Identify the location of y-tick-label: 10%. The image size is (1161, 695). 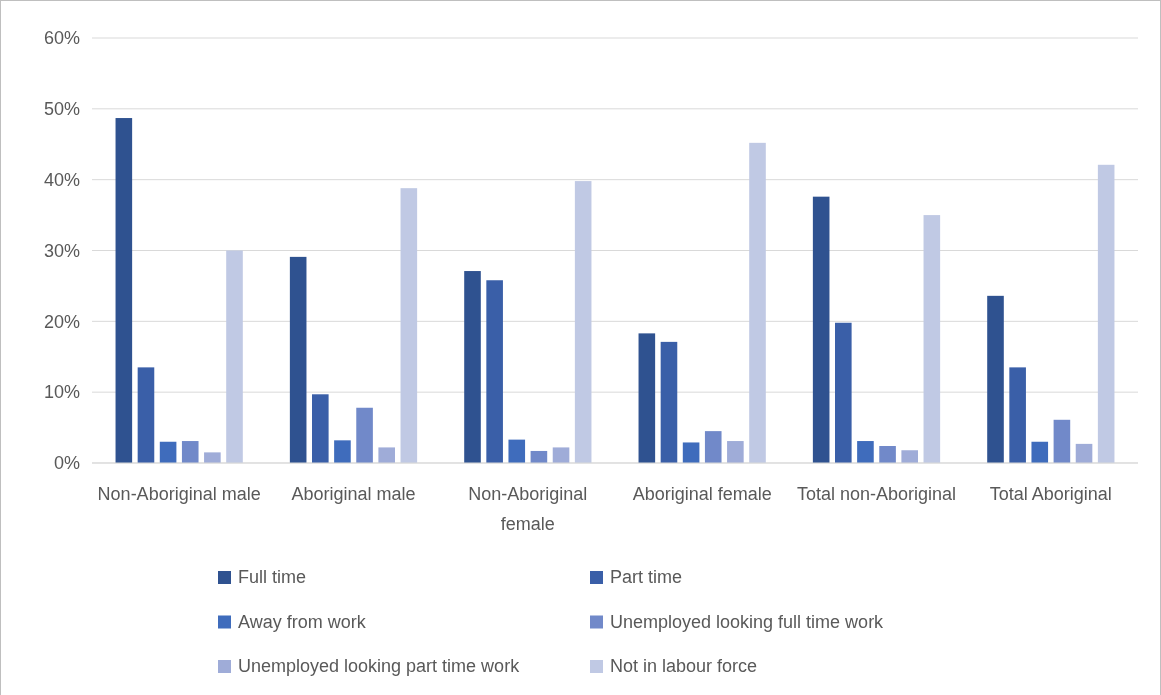
(61, 392).